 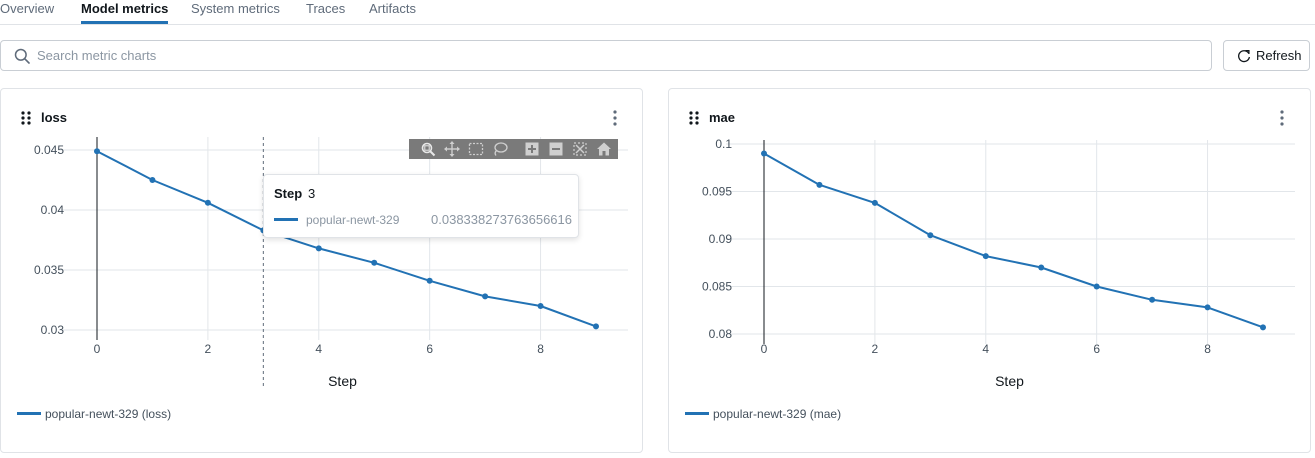 I want to click on tooltip-step-label: Step, so click(x=288, y=193).